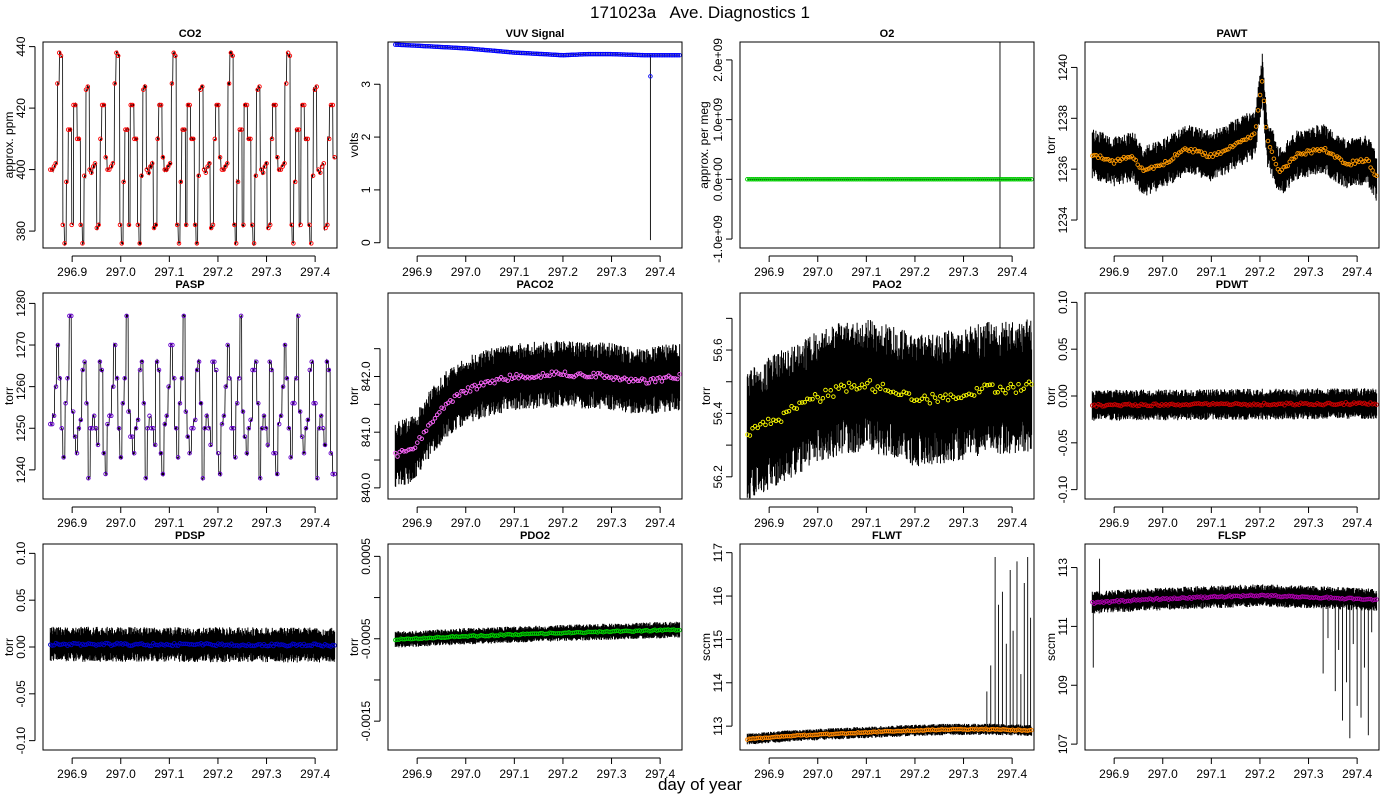  What do you see at coordinates (25, 138) in the screenshot?
I see `y-axis: 380 400 420 440` at bounding box center [25, 138].